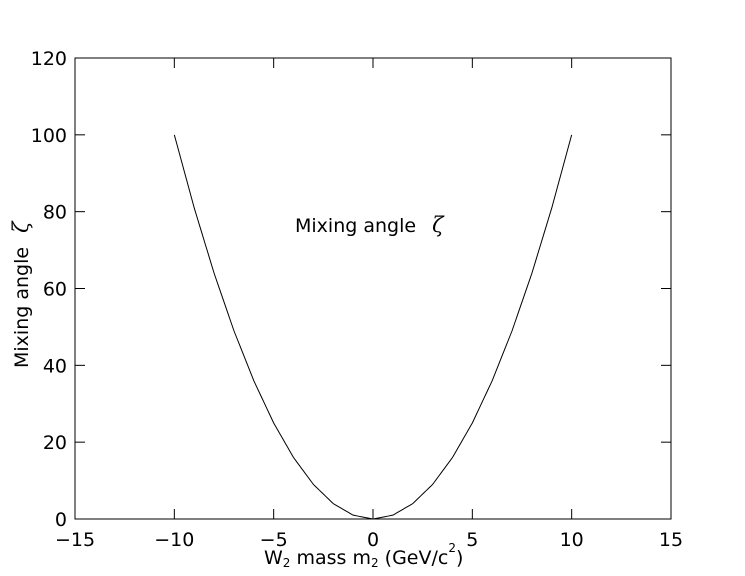 Image resolution: width=745 pixels, height=576 pixels. Describe the element at coordinates (287, 563) in the screenshot. I see `x-axis-label-sub-1: 2` at that location.